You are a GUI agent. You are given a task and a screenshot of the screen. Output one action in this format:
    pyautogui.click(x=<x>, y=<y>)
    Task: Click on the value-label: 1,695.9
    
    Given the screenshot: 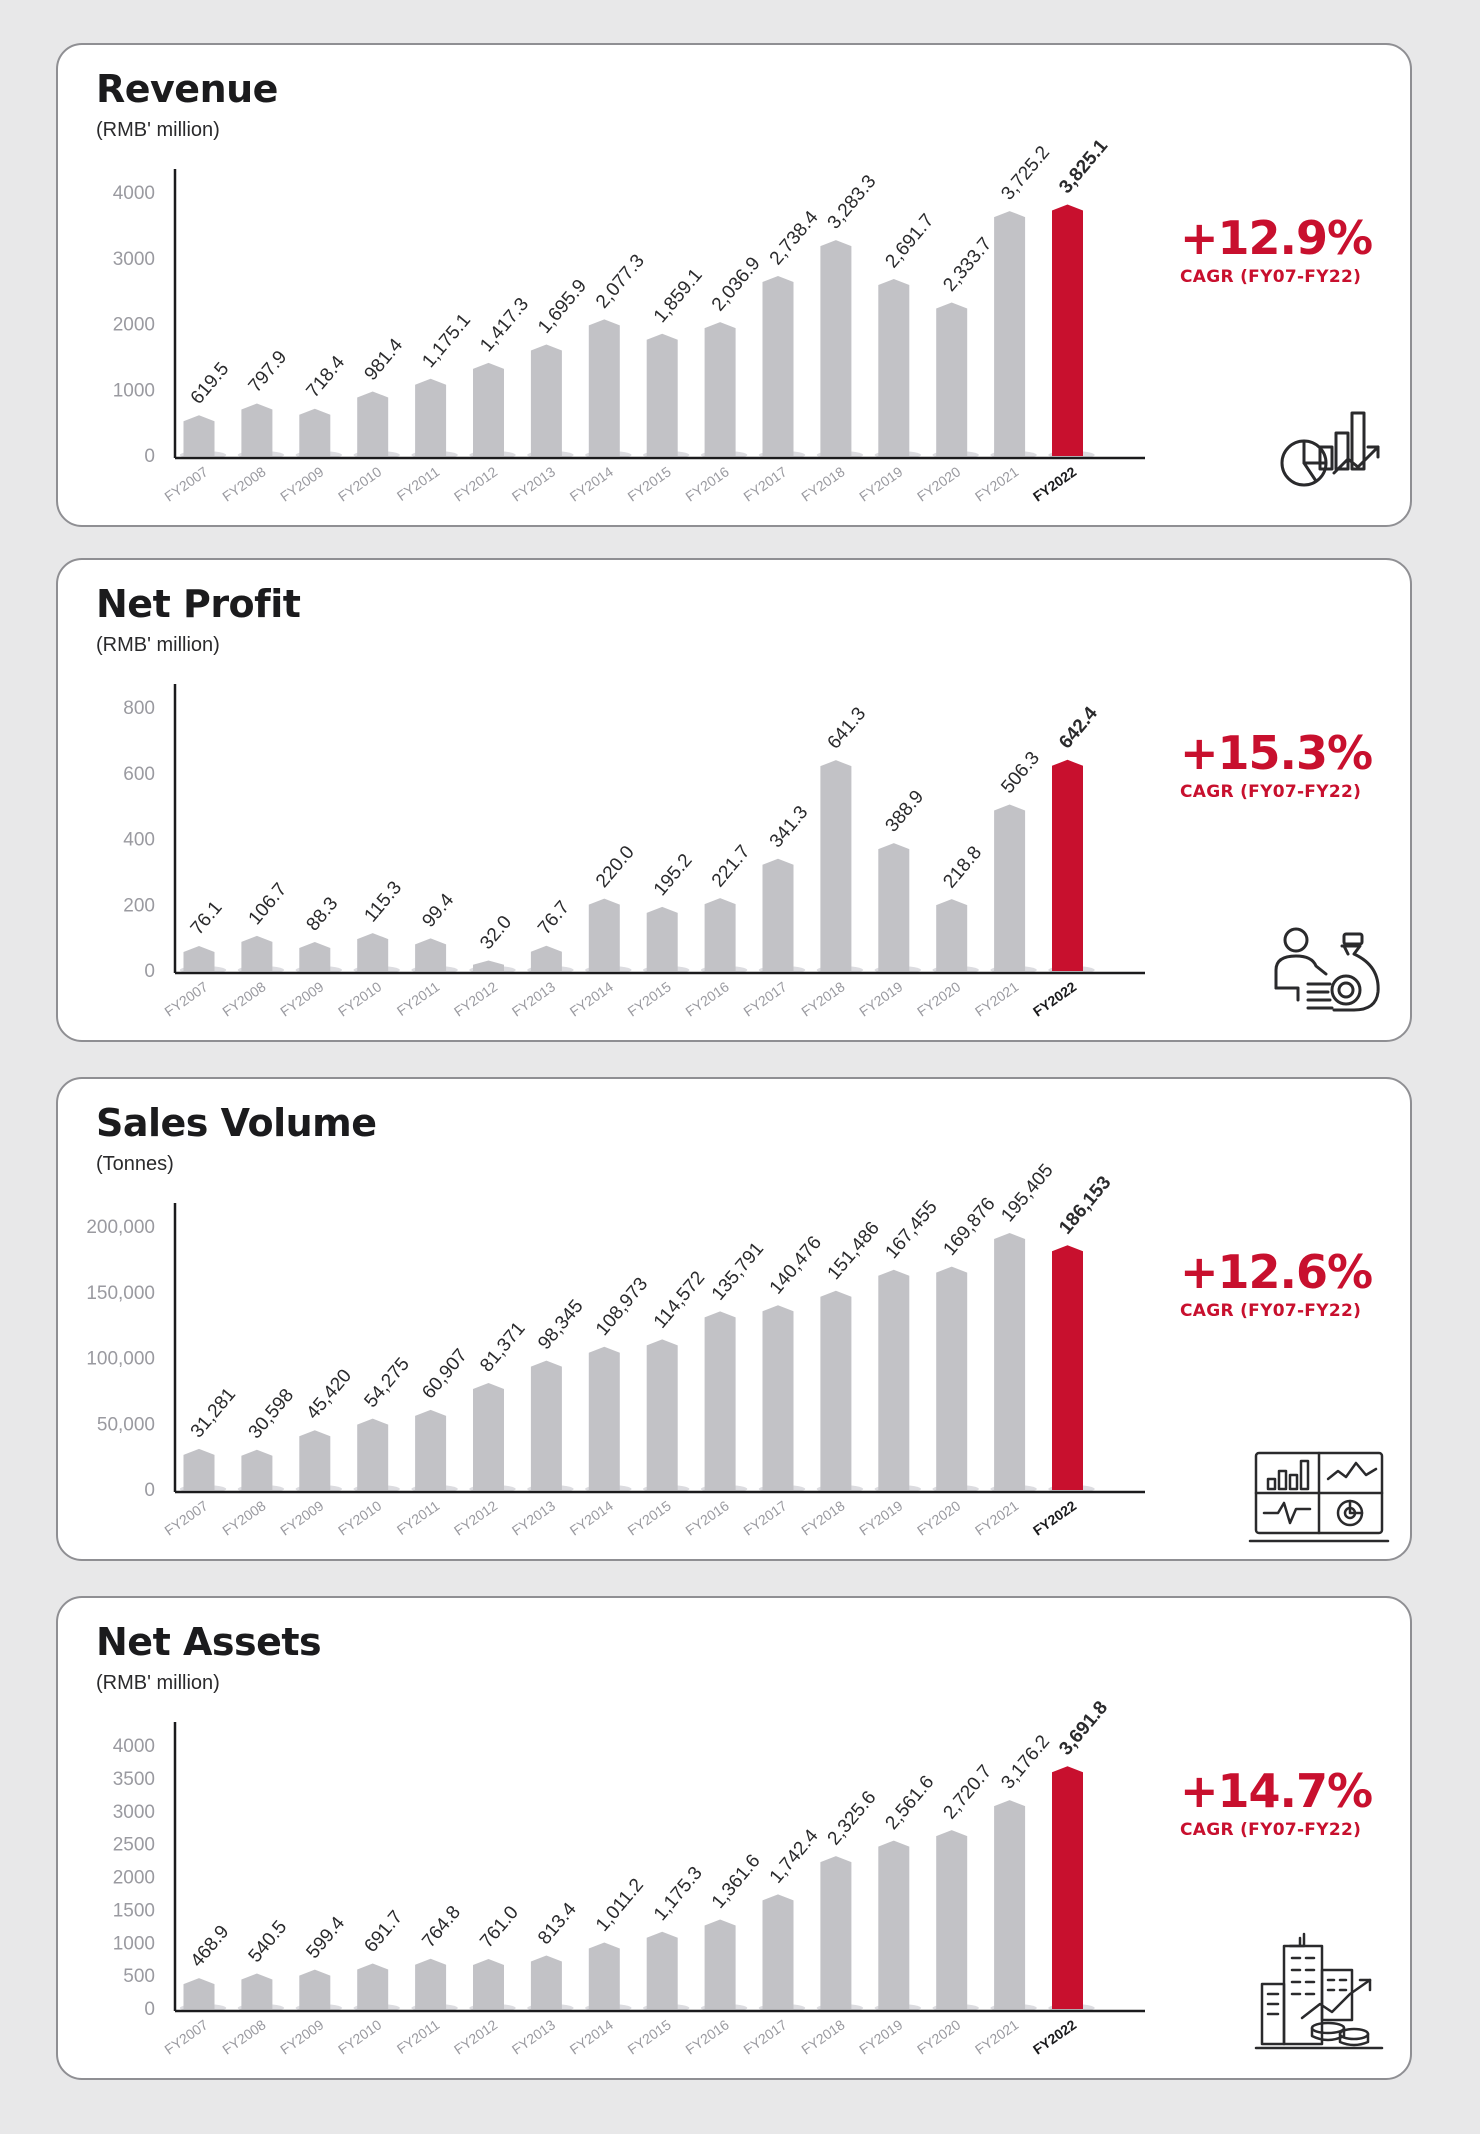 What is the action you would take?
    pyautogui.click(x=562, y=307)
    